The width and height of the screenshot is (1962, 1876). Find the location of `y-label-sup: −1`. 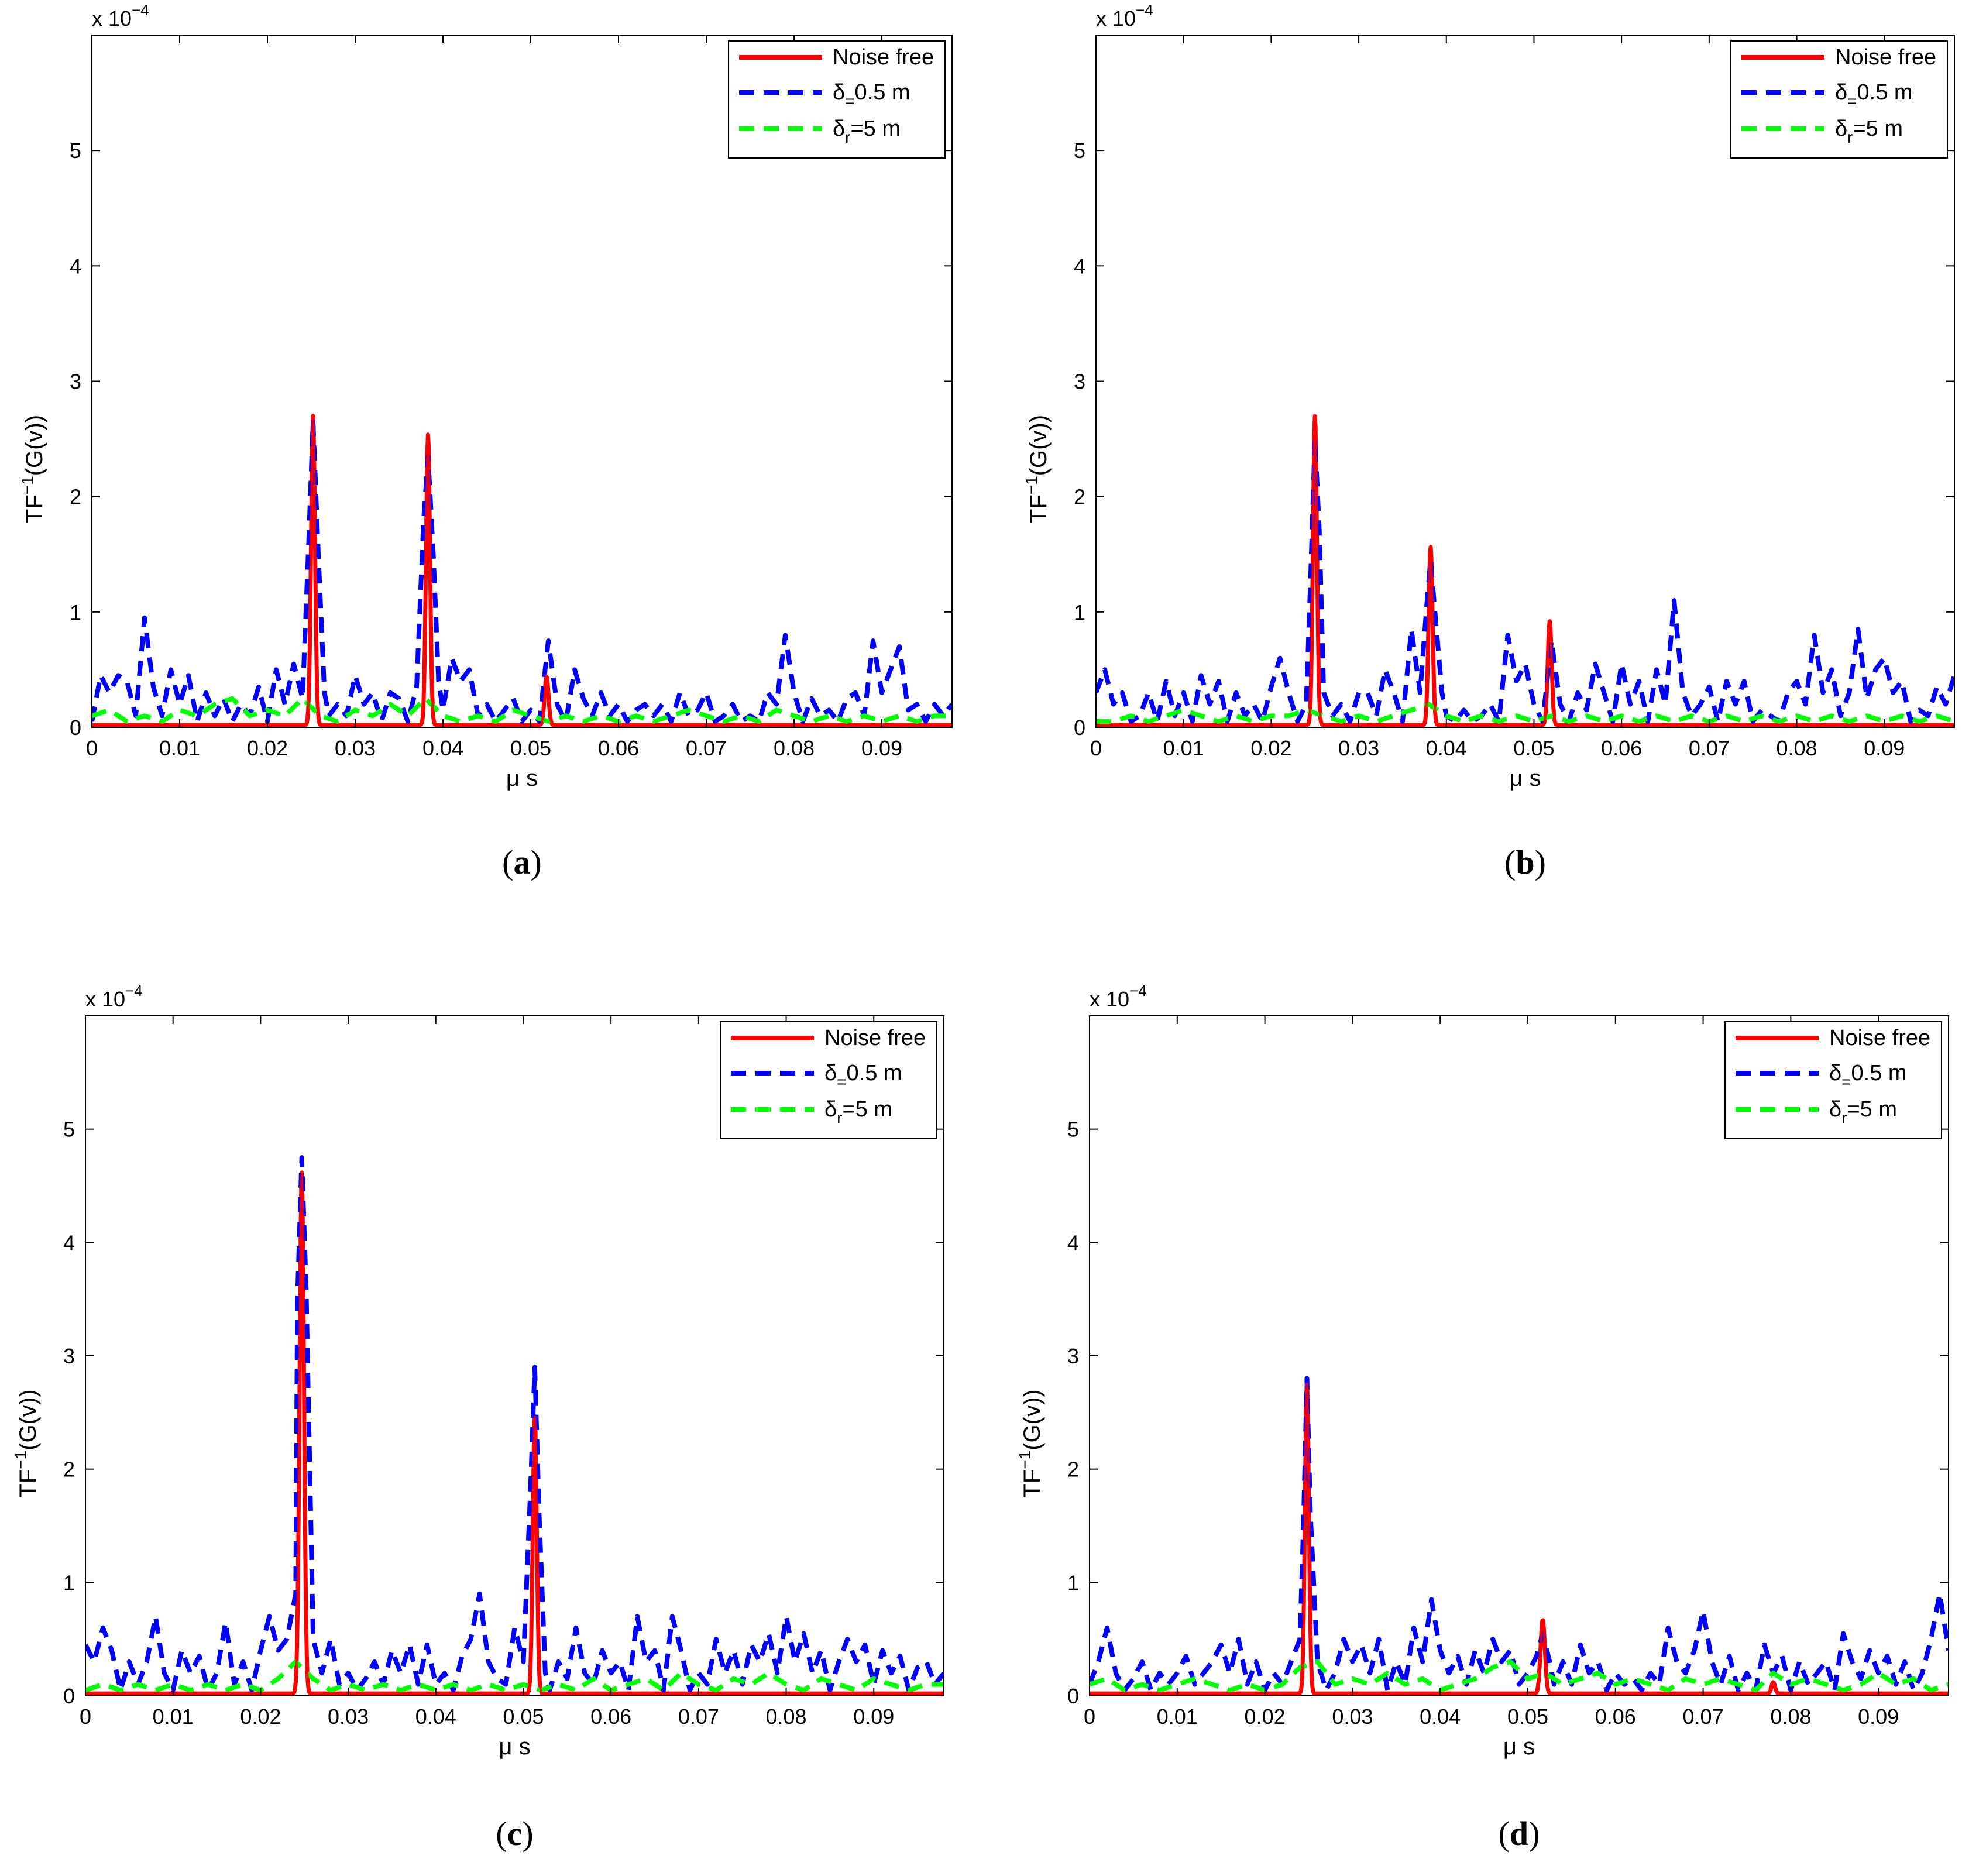

y-label-sup: −1 is located at coordinates (1025, 1460).